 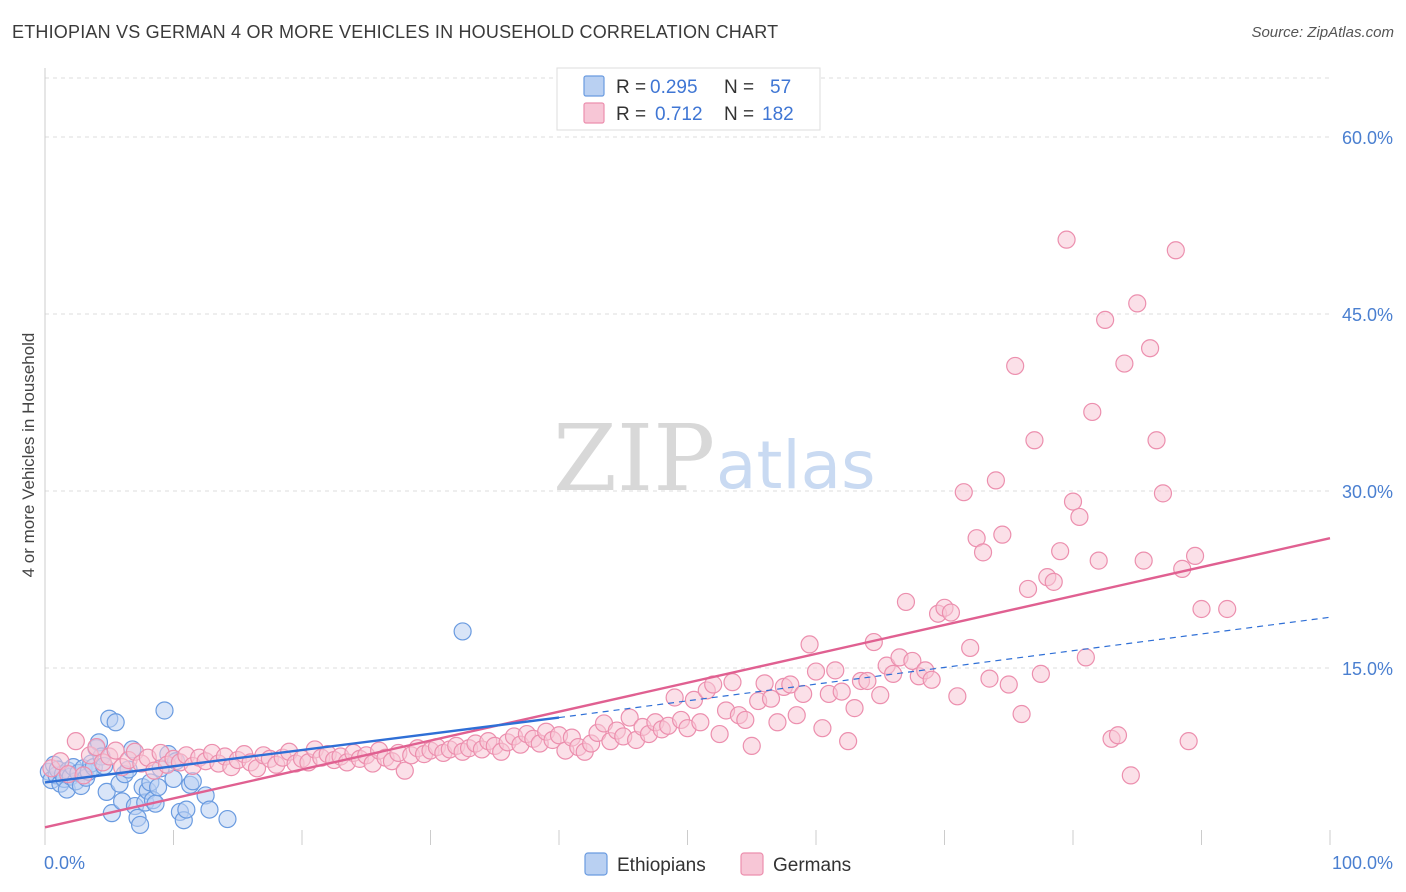 What do you see at coordinates (780, 87) in the screenshot?
I see `legend-n-value: 57` at bounding box center [780, 87].